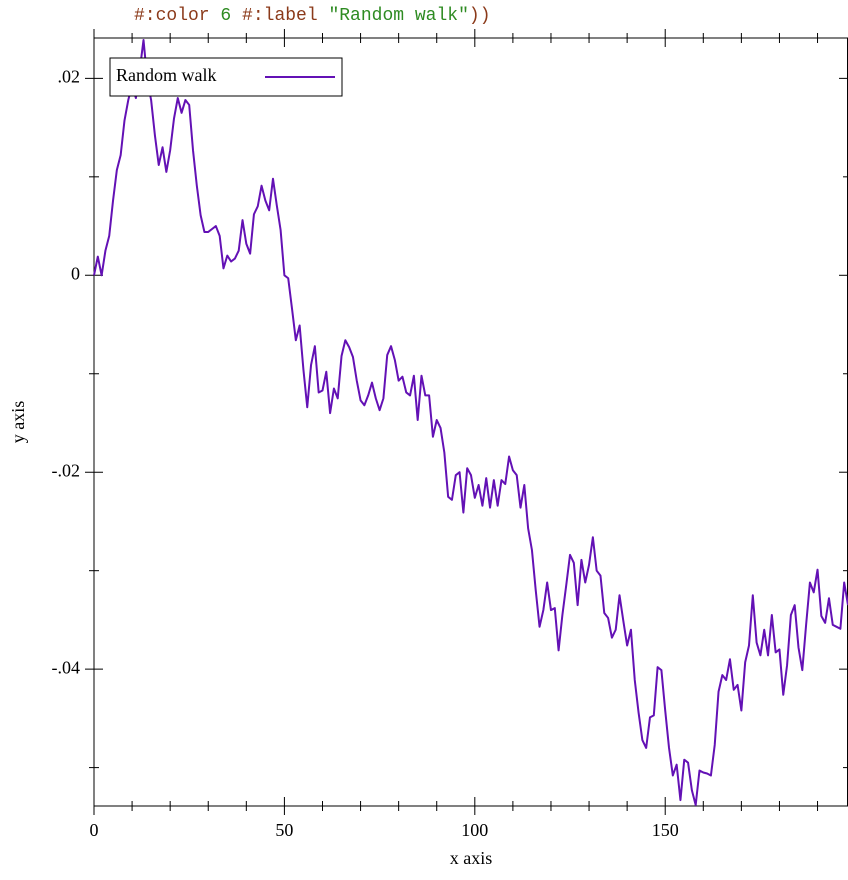  Describe the element at coordinates (18, 422) in the screenshot. I see `y-axis-label: y axis` at that location.